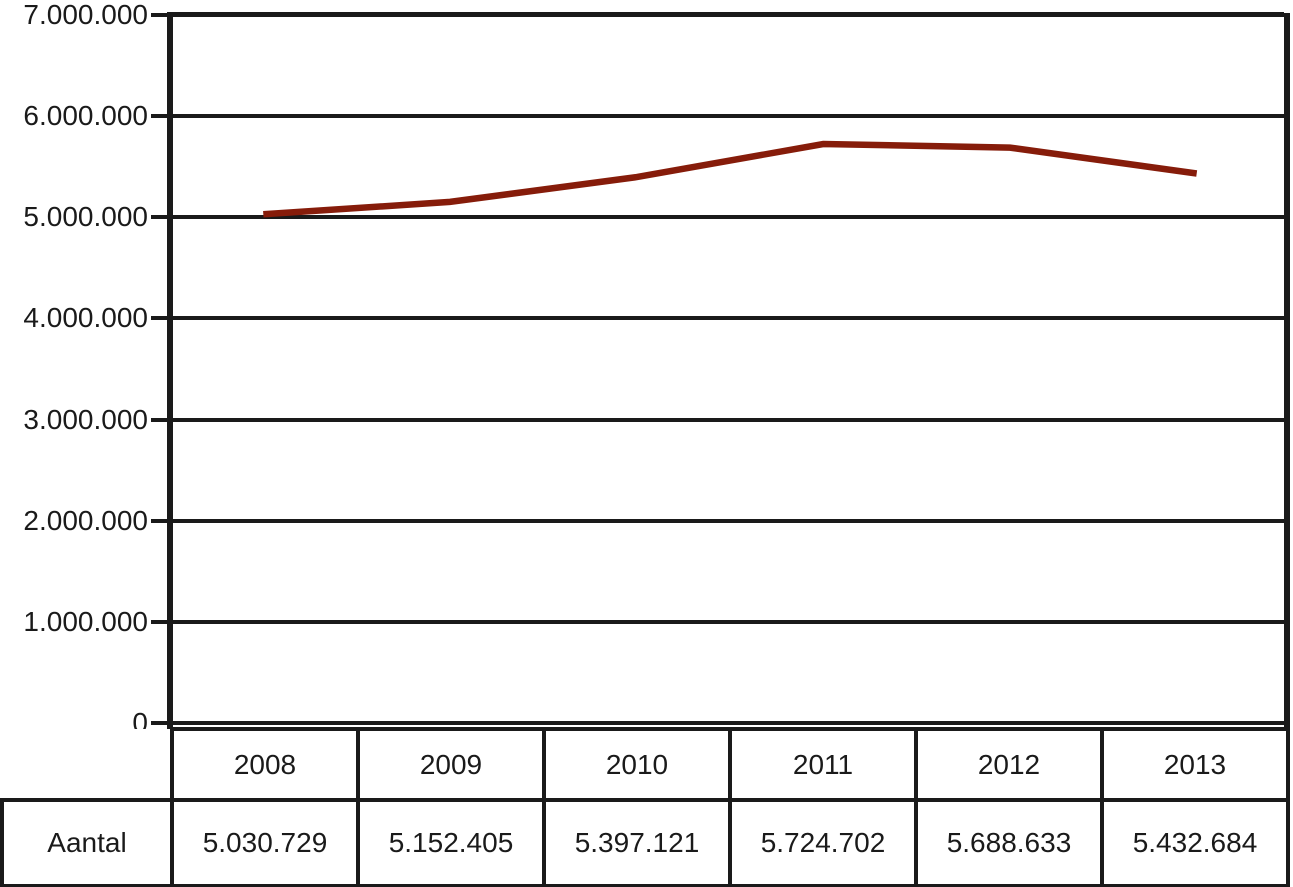 The height and width of the screenshot is (887, 1293). Describe the element at coordinates (637, 842) in the screenshot. I see `value-cell: 5.397.121` at that location.